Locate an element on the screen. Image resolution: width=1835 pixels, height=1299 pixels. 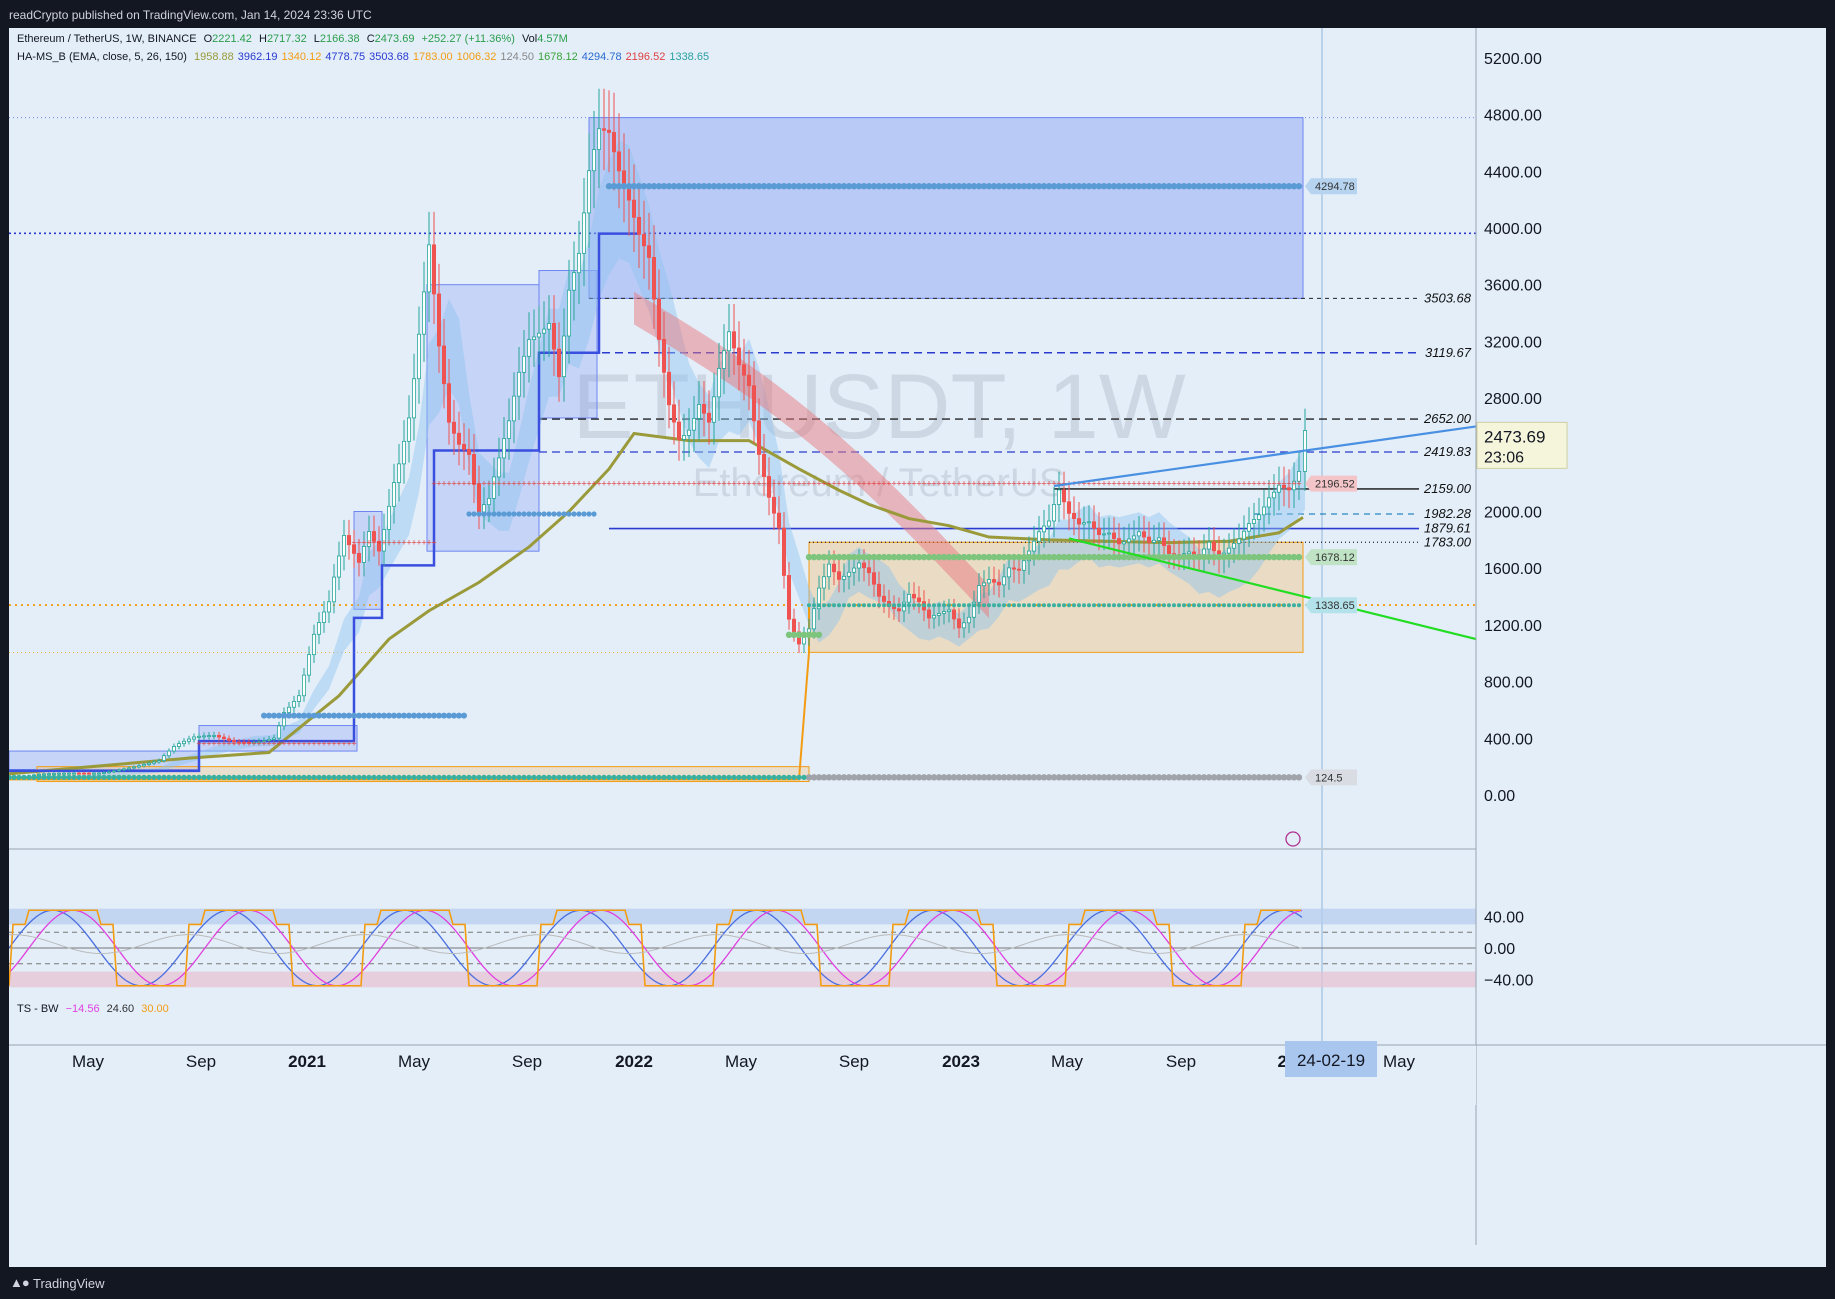
indicator-value: 4294.78 is located at coordinates (601, 57).